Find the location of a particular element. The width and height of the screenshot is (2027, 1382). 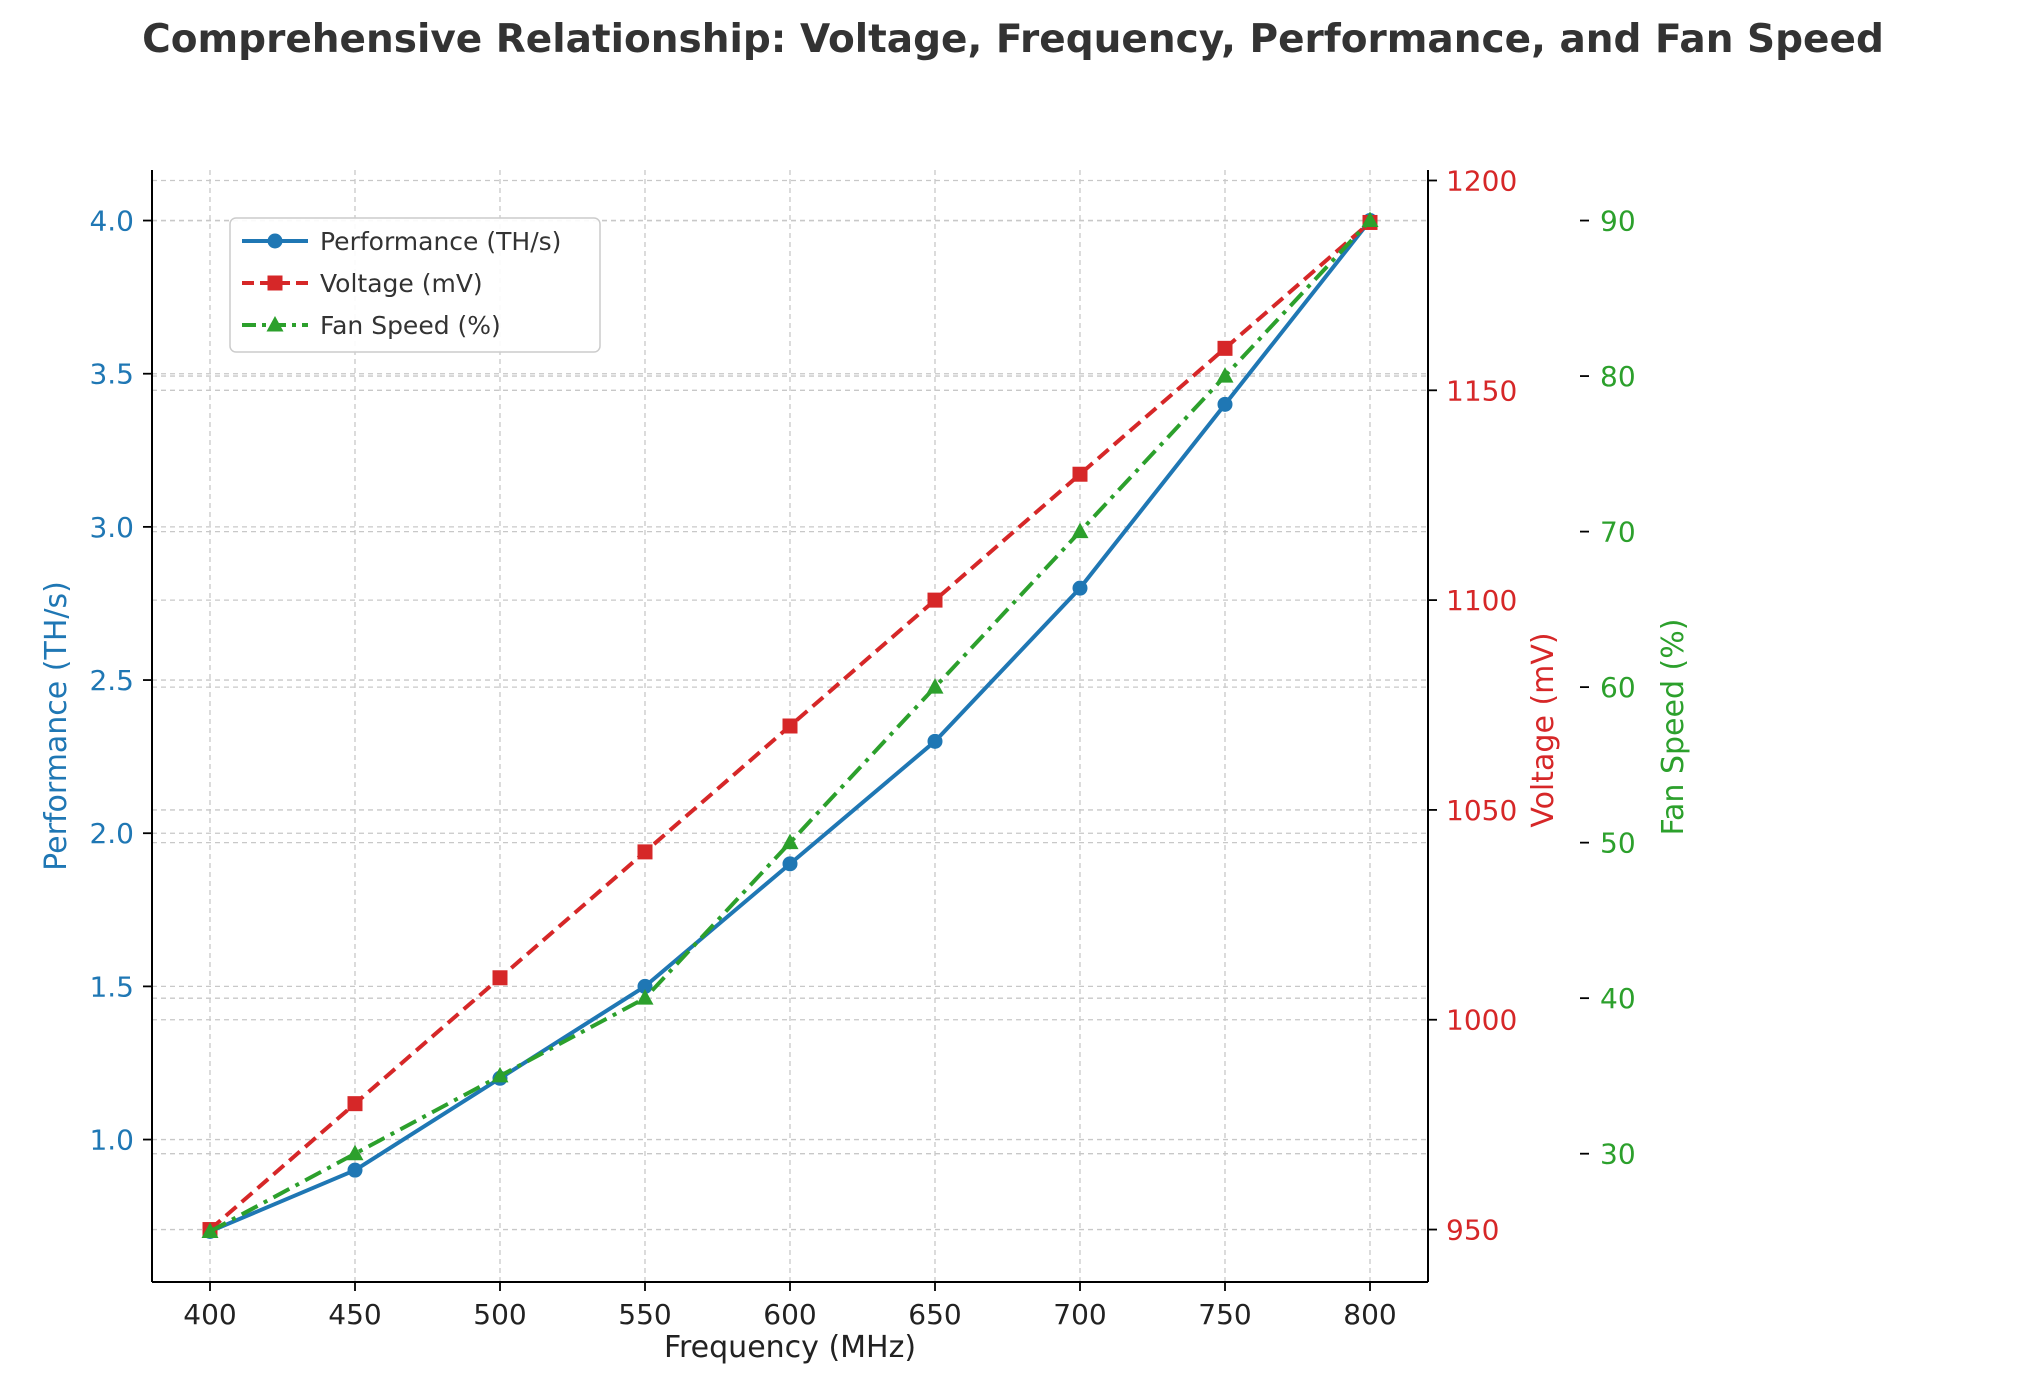

fan-axis-label: Fan Speed (%) is located at coordinates (1673, 727).